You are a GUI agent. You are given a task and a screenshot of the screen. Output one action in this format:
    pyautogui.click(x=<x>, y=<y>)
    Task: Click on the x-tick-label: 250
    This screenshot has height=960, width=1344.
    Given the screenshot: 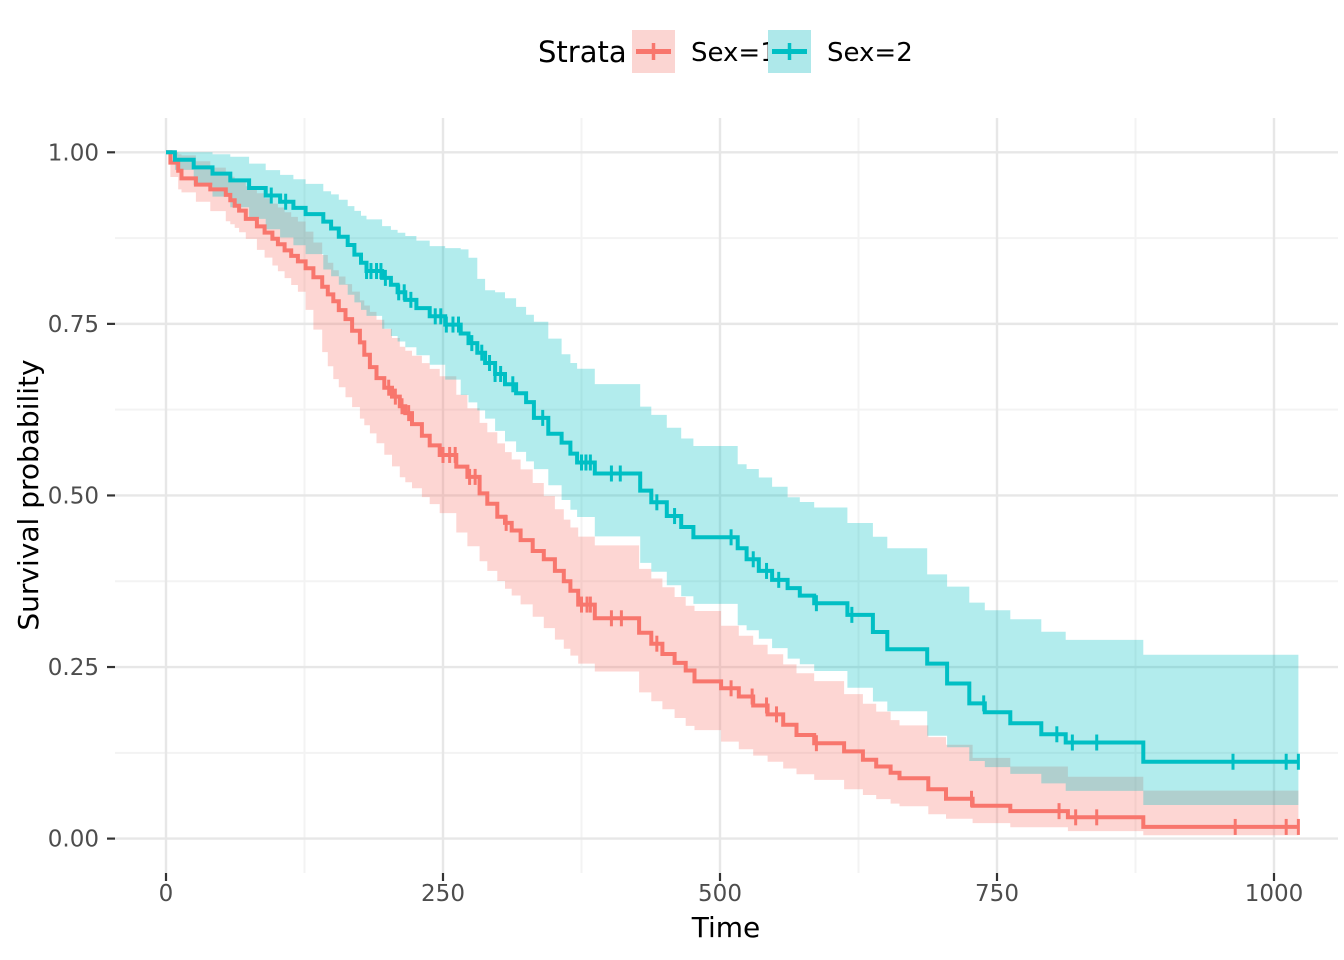 What is the action you would take?
    pyautogui.click(x=443, y=894)
    